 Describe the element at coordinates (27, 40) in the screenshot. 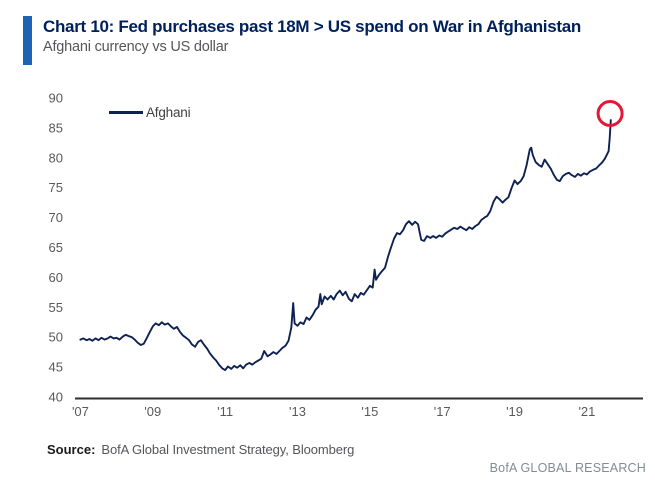

I see `accent-bar` at that location.